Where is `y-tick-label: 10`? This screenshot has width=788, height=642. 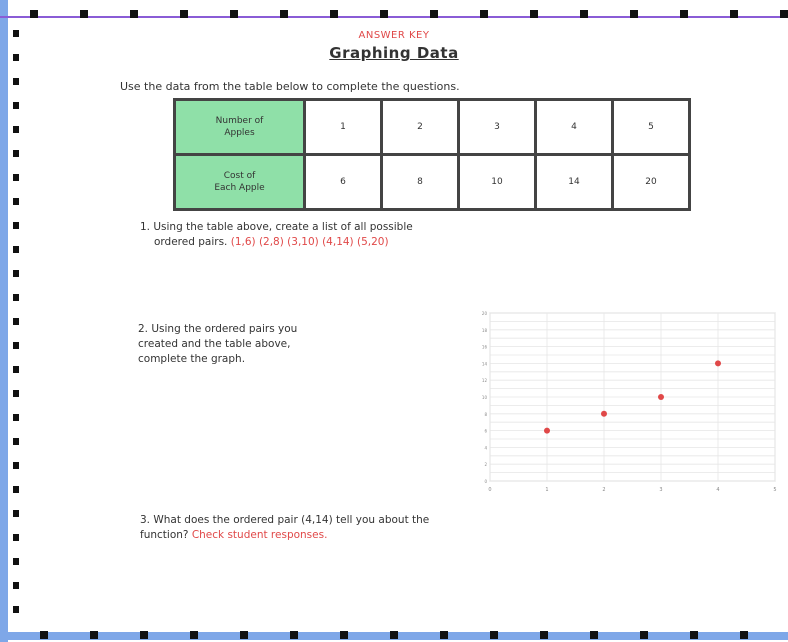 y-tick-label: 10 is located at coordinates (485, 397).